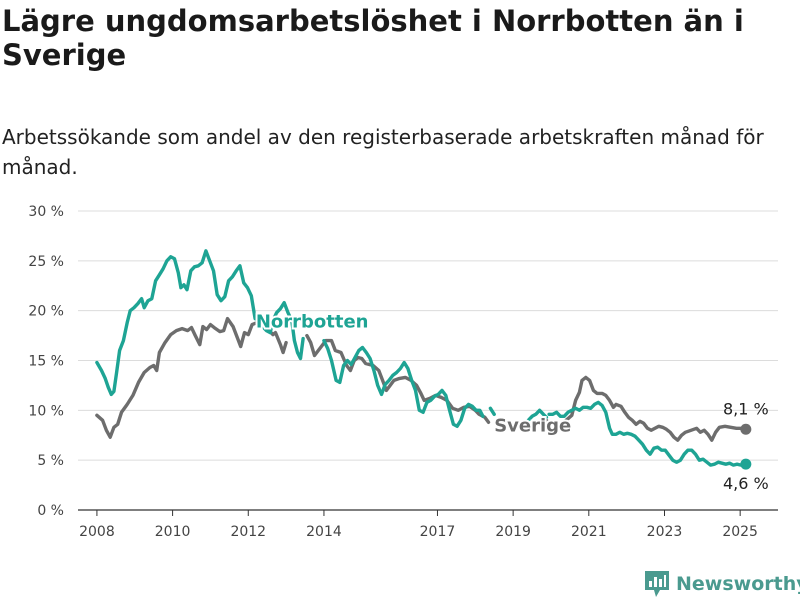  What do you see at coordinates (657, 584) in the screenshot?
I see `bar-chart-logo-icon` at bounding box center [657, 584].